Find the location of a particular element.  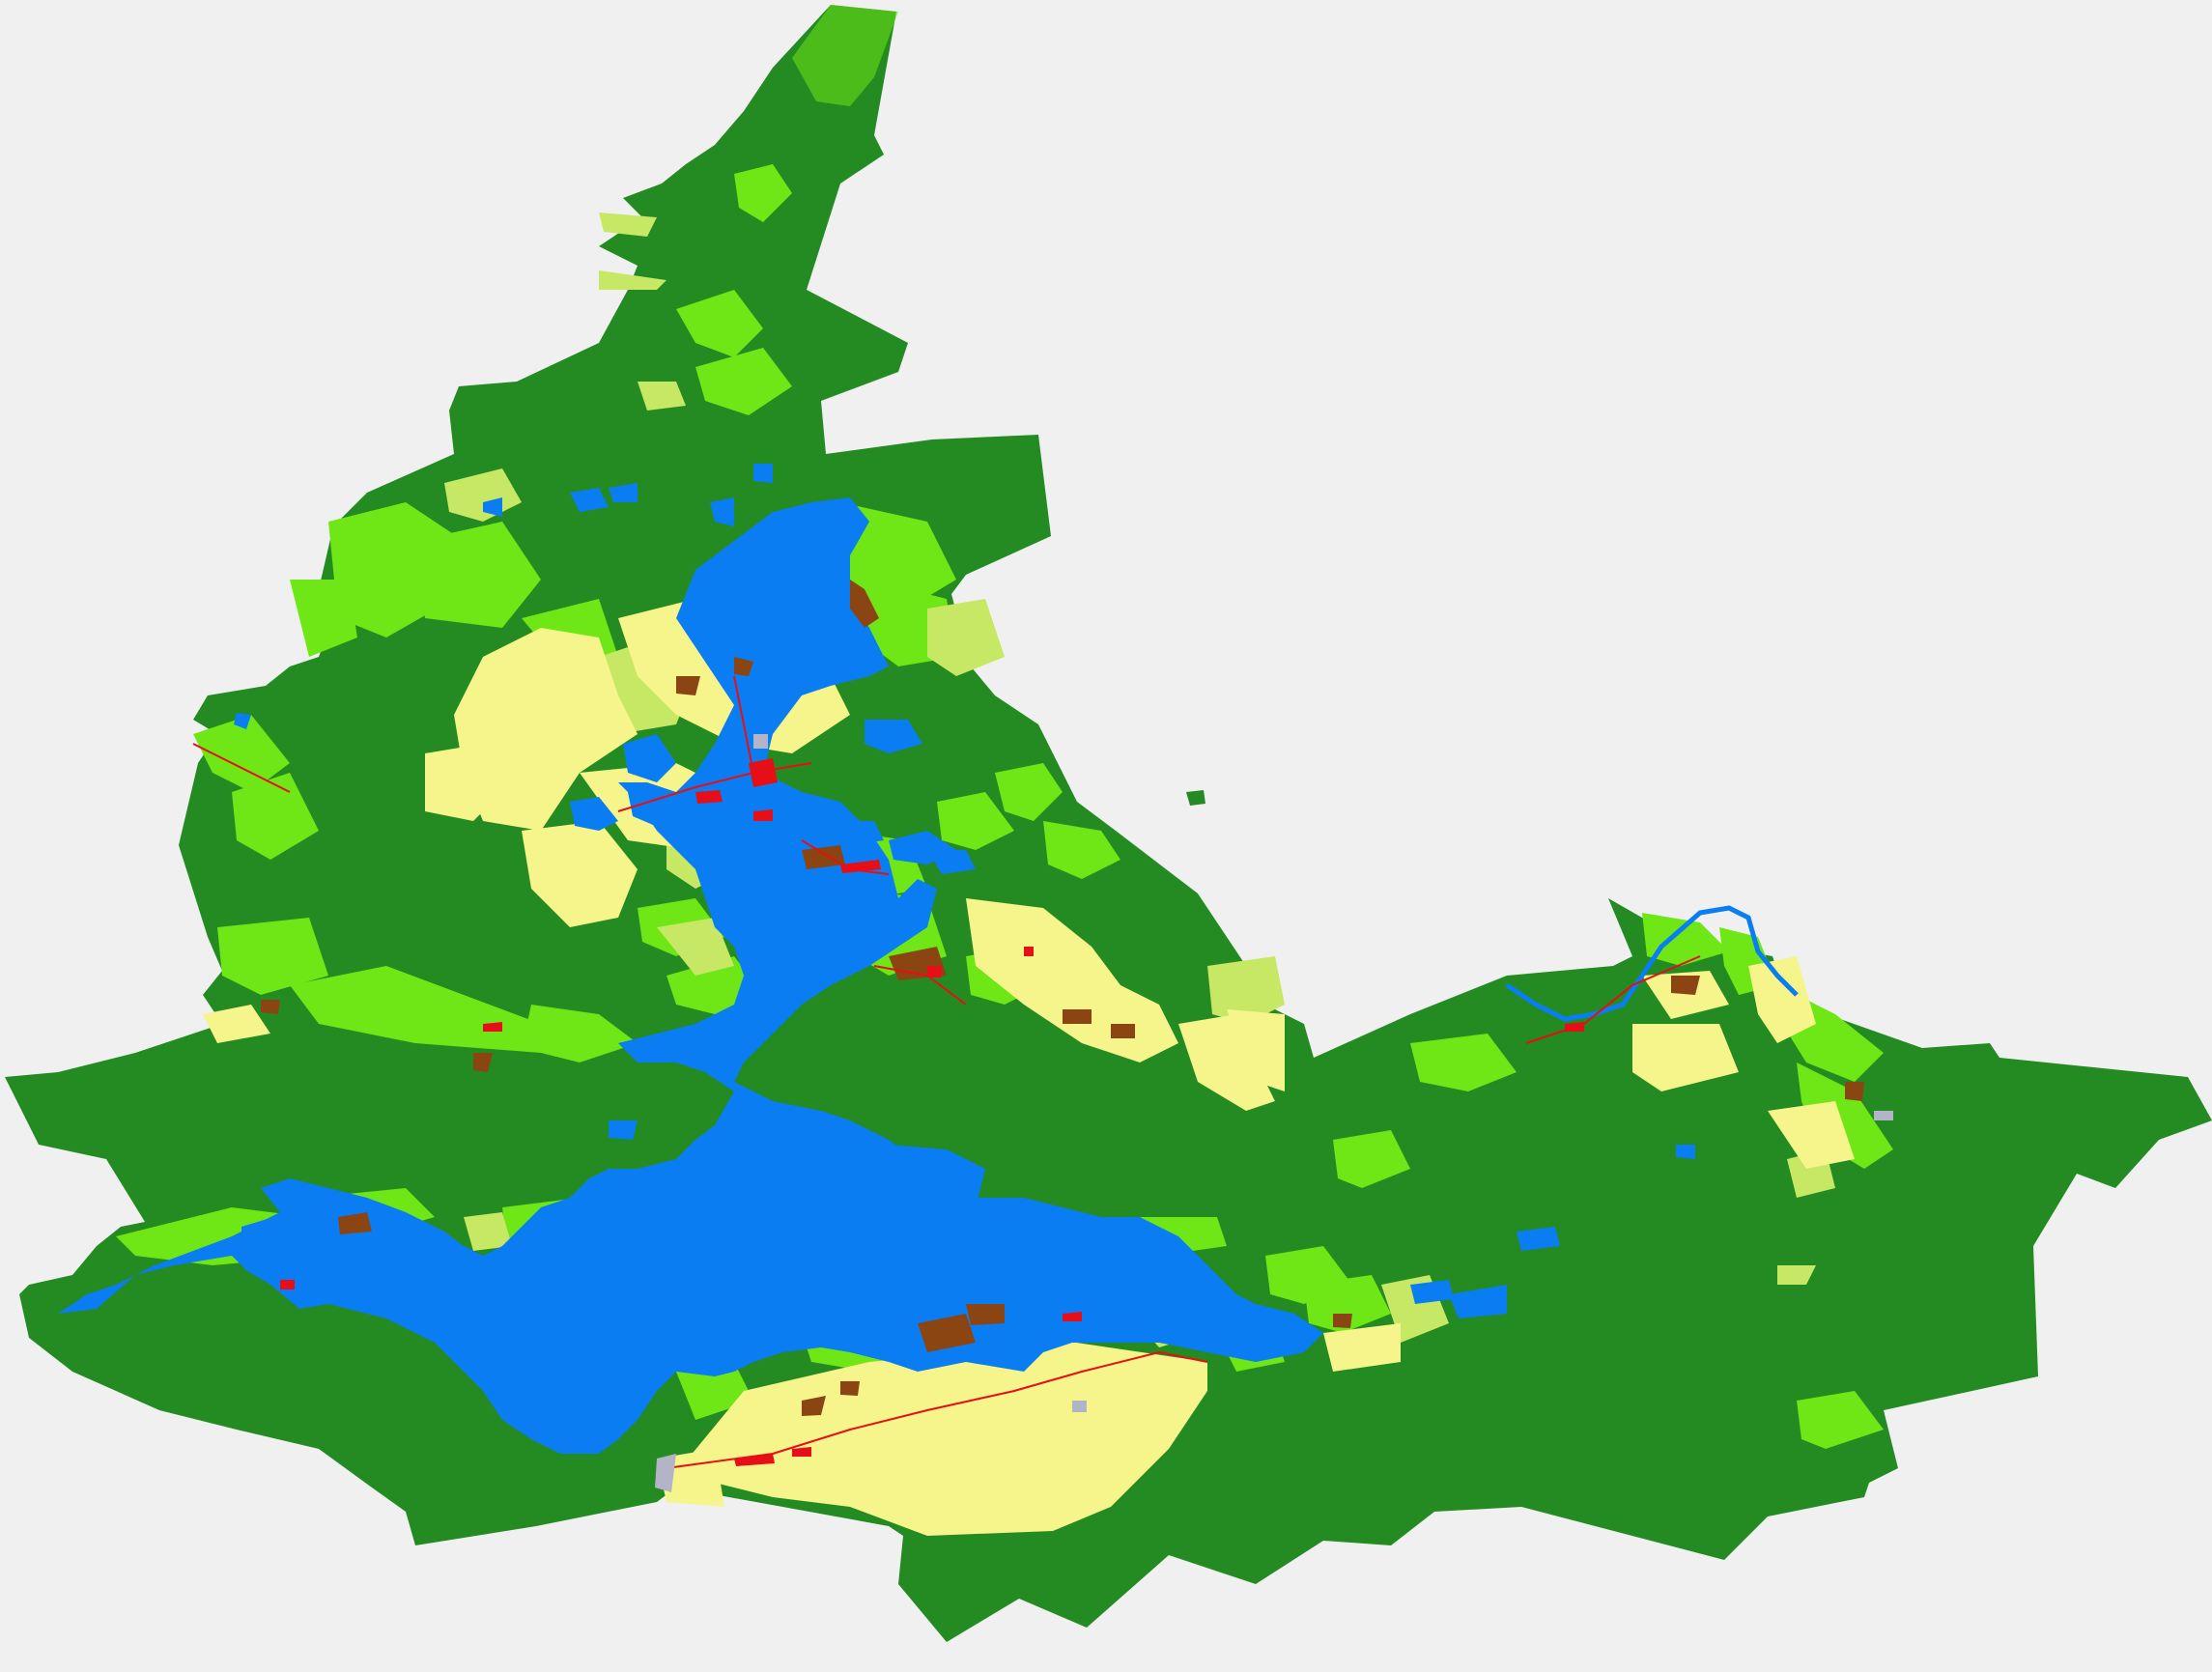

river is located at coordinates (1652, 963).